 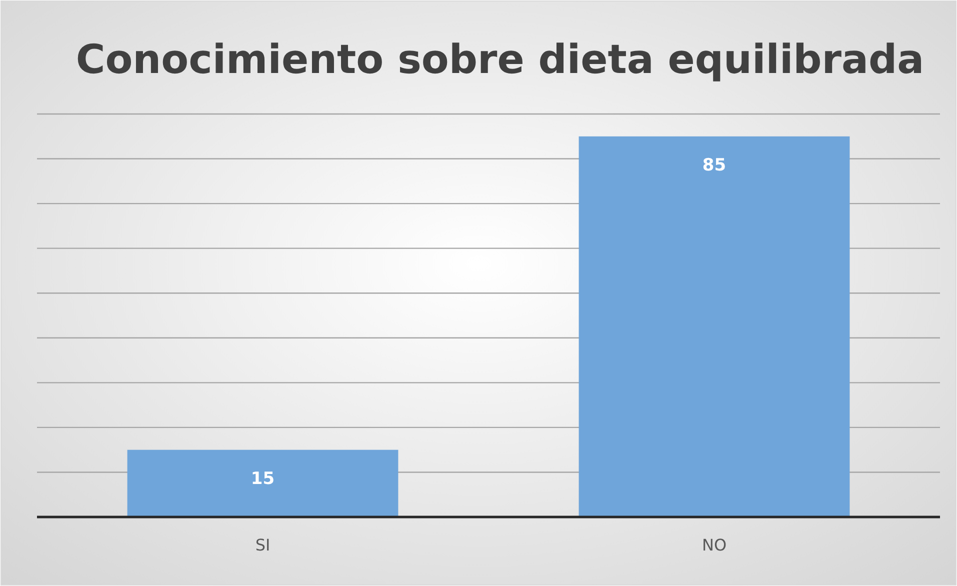 What do you see at coordinates (500, 60) in the screenshot?
I see `chart-title: Conocimiento sobre dieta equilibrada` at bounding box center [500, 60].